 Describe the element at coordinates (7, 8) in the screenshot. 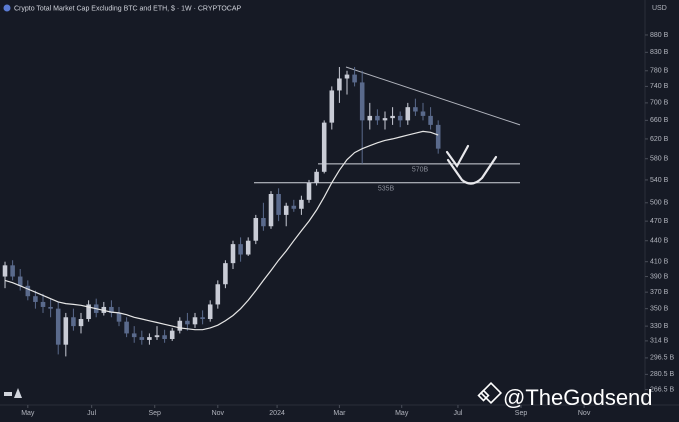

I see `symbol-icon` at that location.